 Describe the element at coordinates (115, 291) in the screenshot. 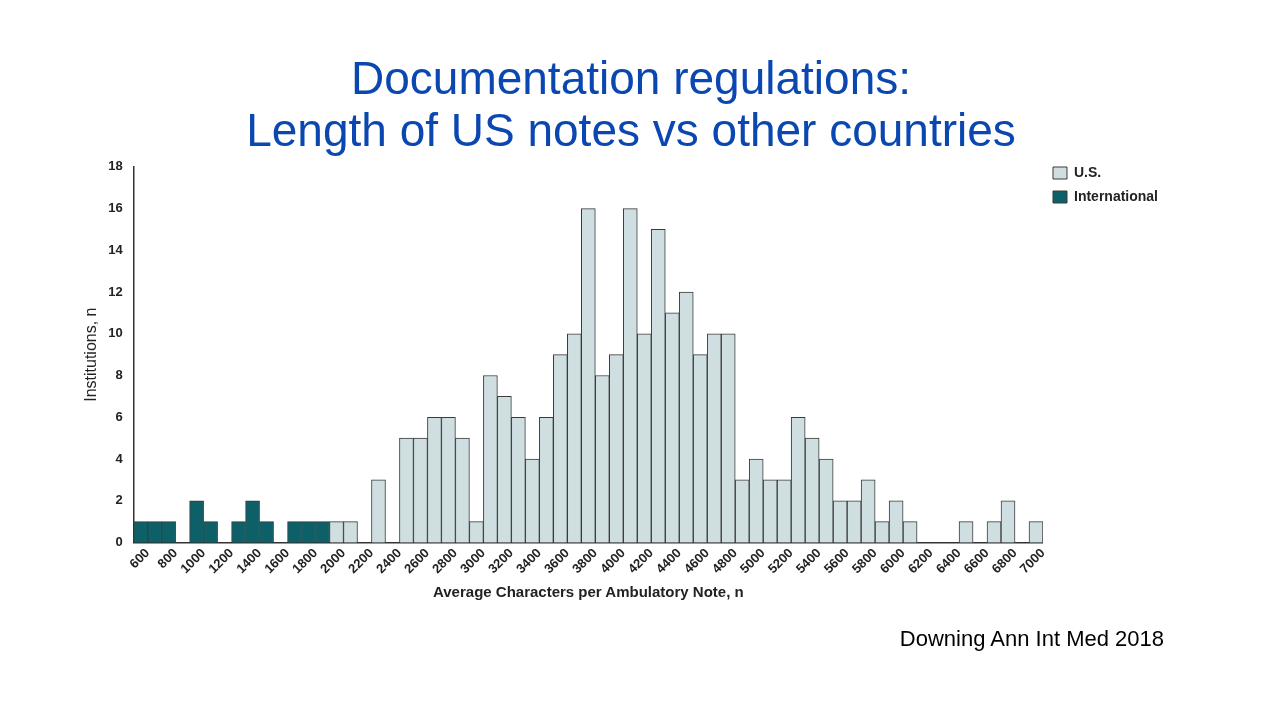

I see `y-tick-label: 12` at that location.